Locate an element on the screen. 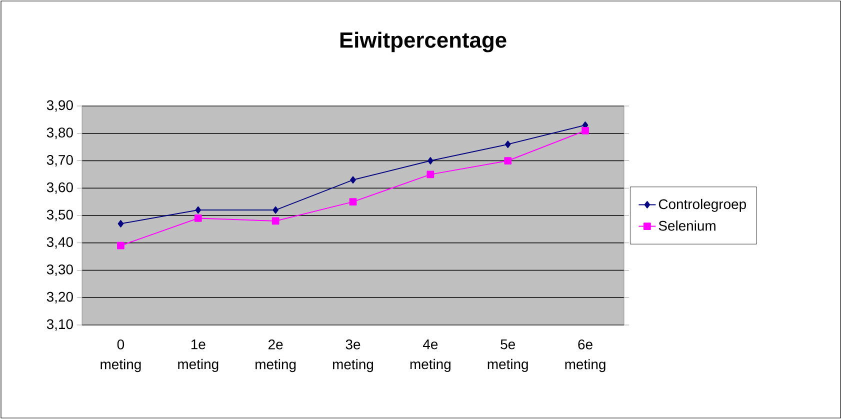 This screenshot has width=841, height=419. chart-title: Eiwitpercentage is located at coordinates (423, 42).